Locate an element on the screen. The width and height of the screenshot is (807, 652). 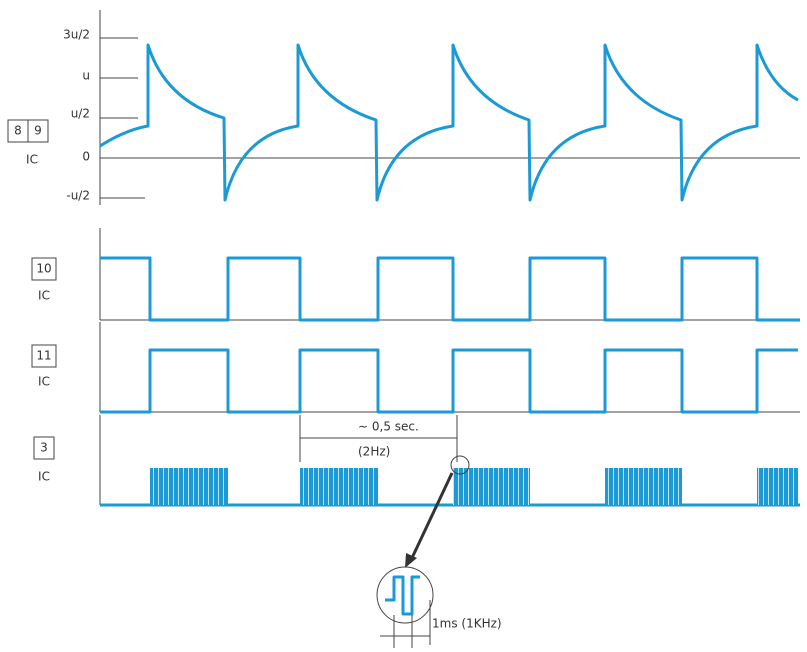
annotations: ∼ 0,5 sec. (2Hz) 1ms (1KHz) is located at coordinates (400, 531).